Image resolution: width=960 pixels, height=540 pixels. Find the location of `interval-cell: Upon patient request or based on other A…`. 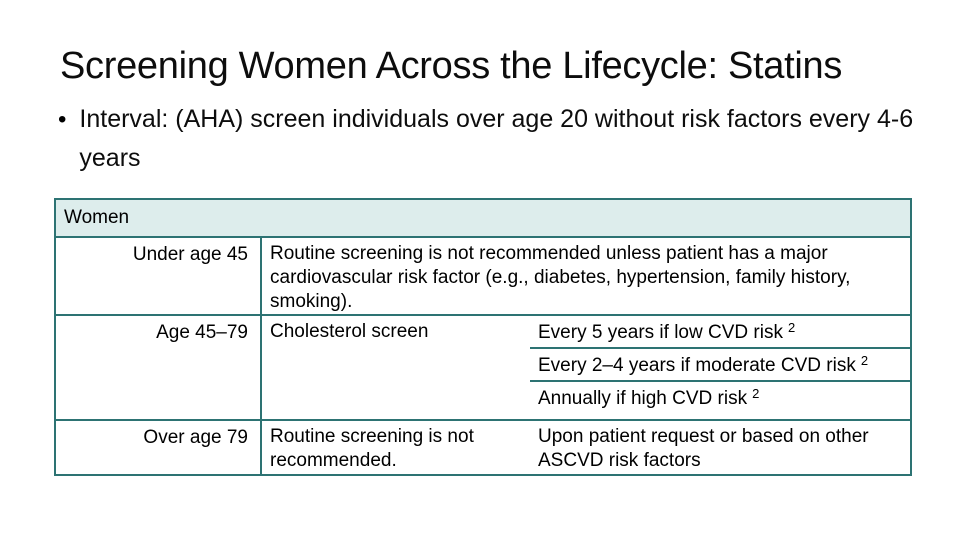

interval-cell: Upon patient request or based on other A… is located at coordinates (703, 448).